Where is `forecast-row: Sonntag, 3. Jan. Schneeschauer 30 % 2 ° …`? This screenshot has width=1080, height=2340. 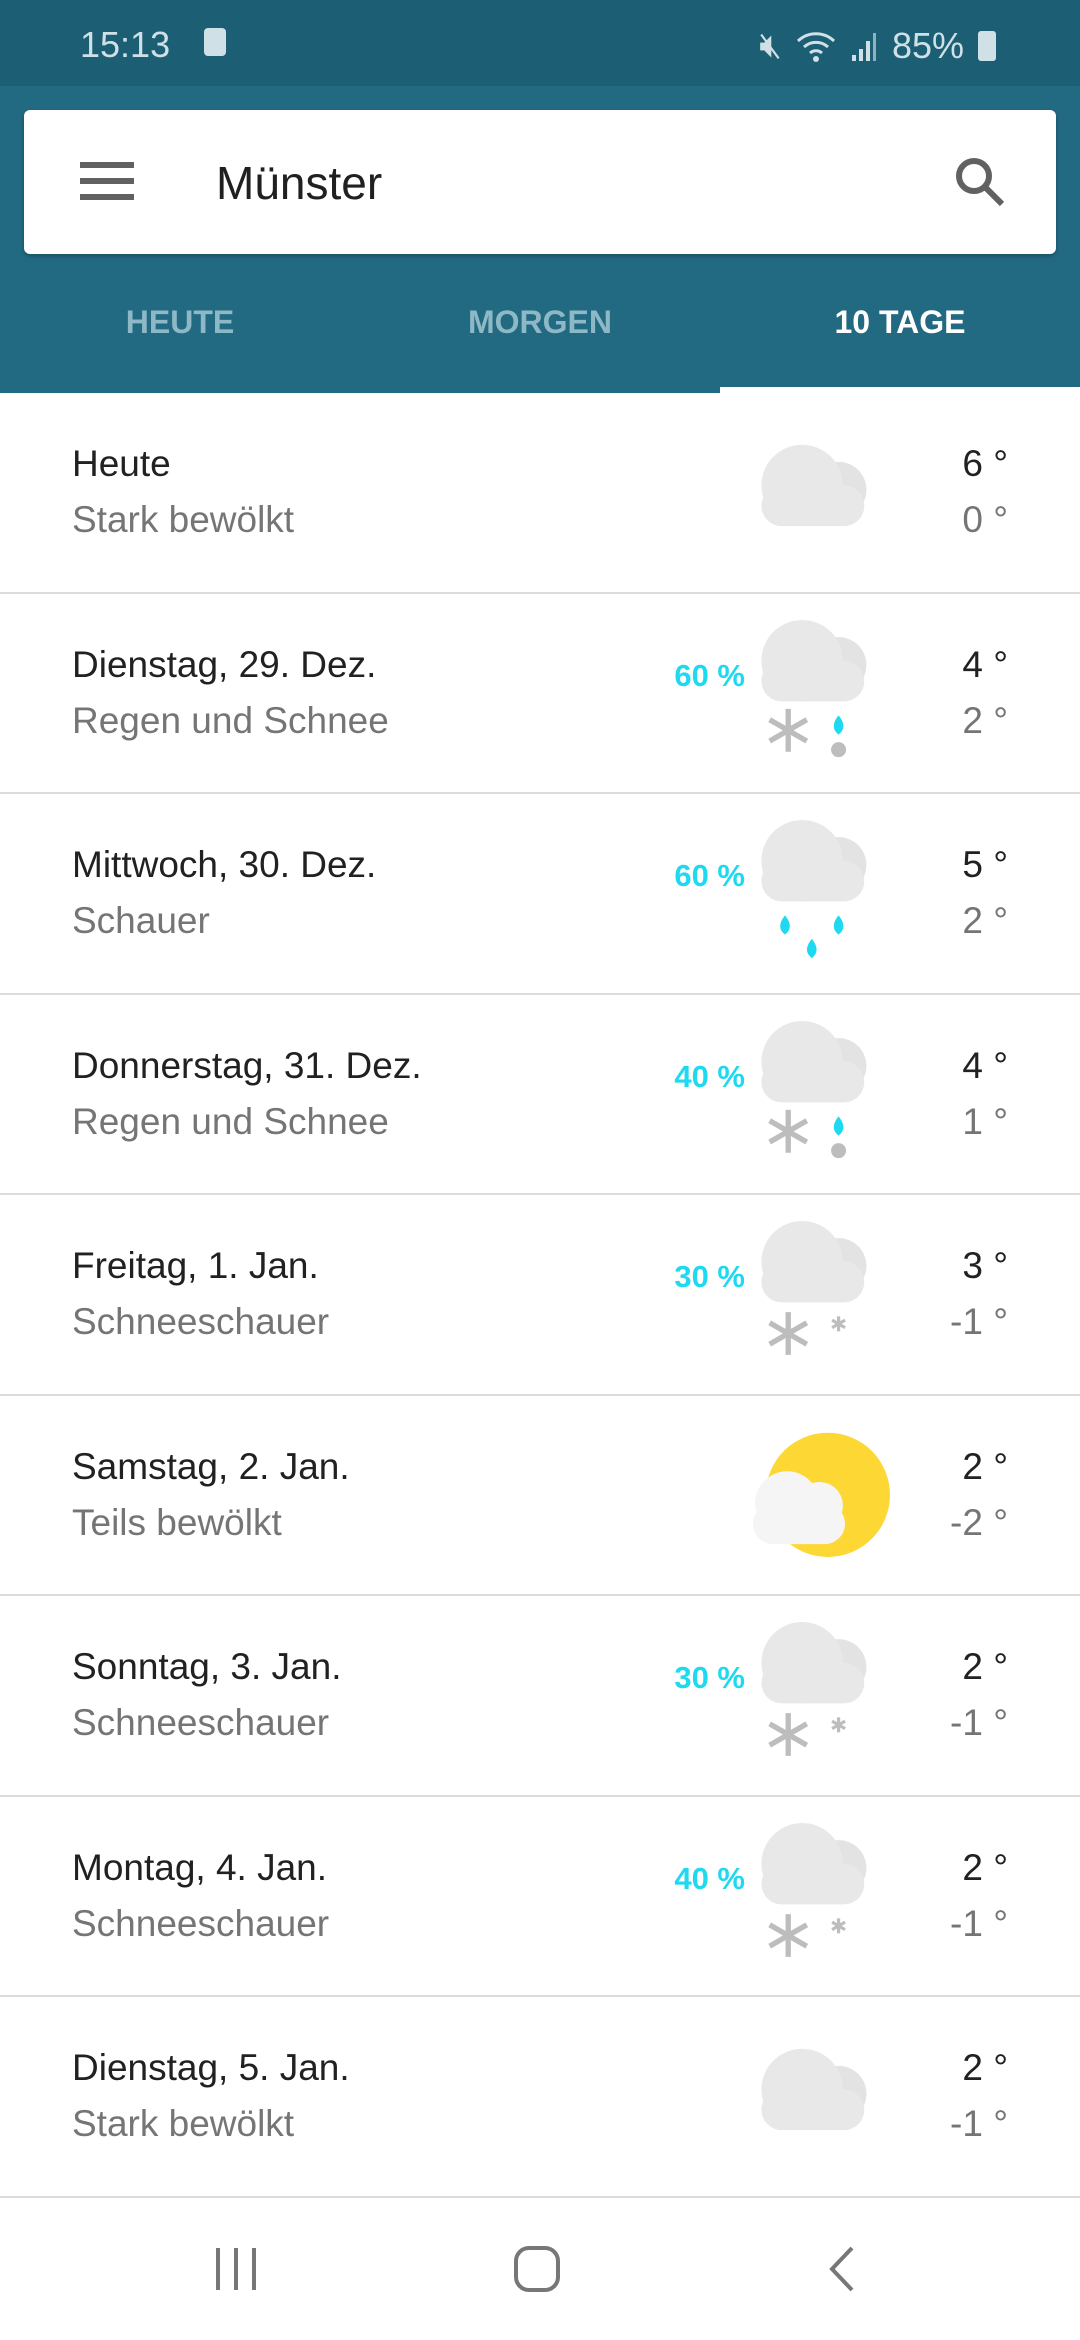
forecast-row: Sonntag, 3. Jan. Schneeschauer 30 % 2 ° … is located at coordinates (540, 1696).